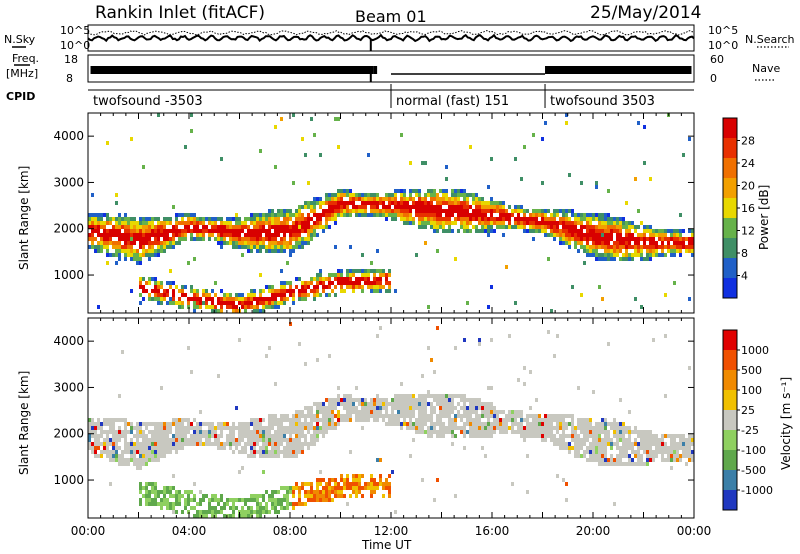  I want to click on velocity-colorbar-tick-label: -1000, so click(757, 490).